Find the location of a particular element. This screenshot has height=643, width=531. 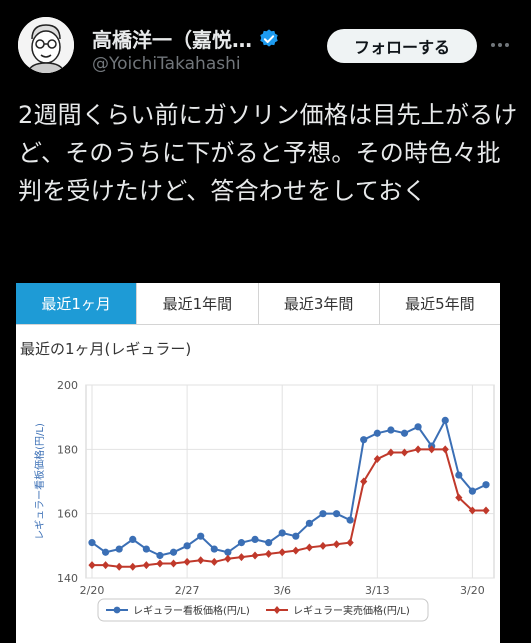

y-axis-label: レギュラー看板価格(円/L) is located at coordinates (39, 481).